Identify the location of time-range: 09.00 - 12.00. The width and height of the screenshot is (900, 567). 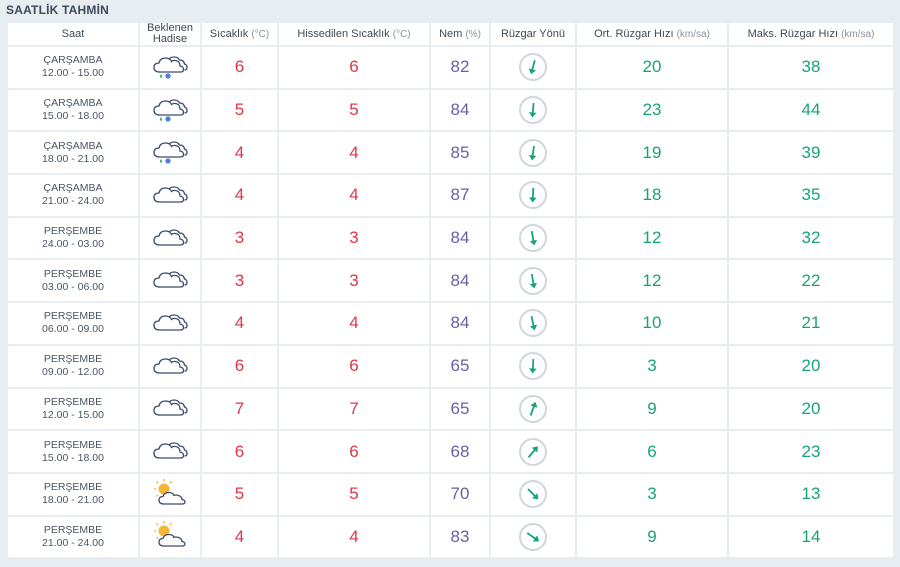
(73, 372).